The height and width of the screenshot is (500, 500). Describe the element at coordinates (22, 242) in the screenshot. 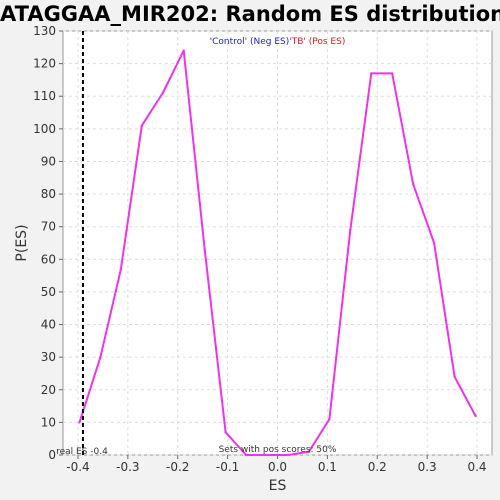

I see `y-axis-title: P(ES)` at that location.